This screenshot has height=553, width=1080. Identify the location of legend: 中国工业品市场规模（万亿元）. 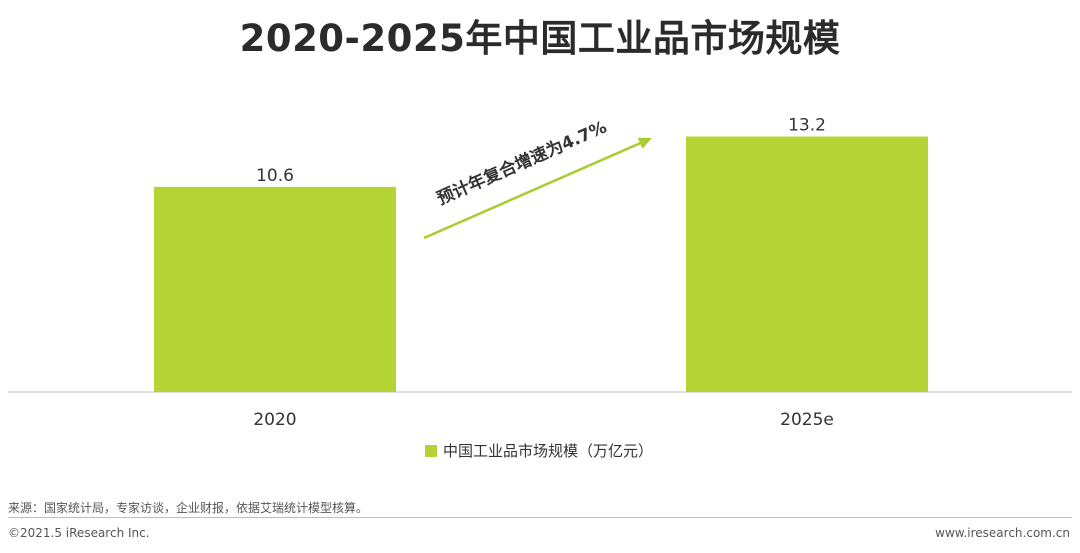
(539, 450).